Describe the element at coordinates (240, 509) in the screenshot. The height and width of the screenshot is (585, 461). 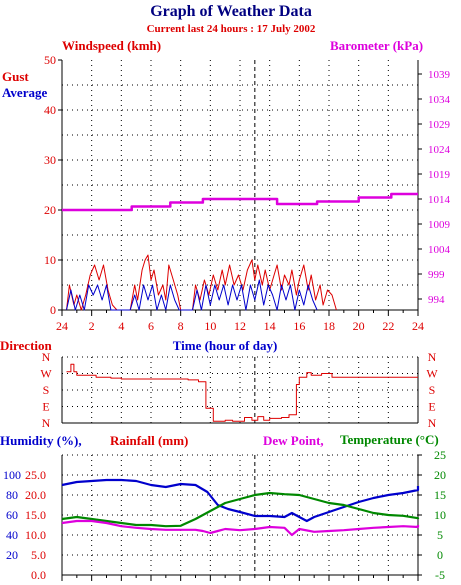
I see `series-temperature` at that location.